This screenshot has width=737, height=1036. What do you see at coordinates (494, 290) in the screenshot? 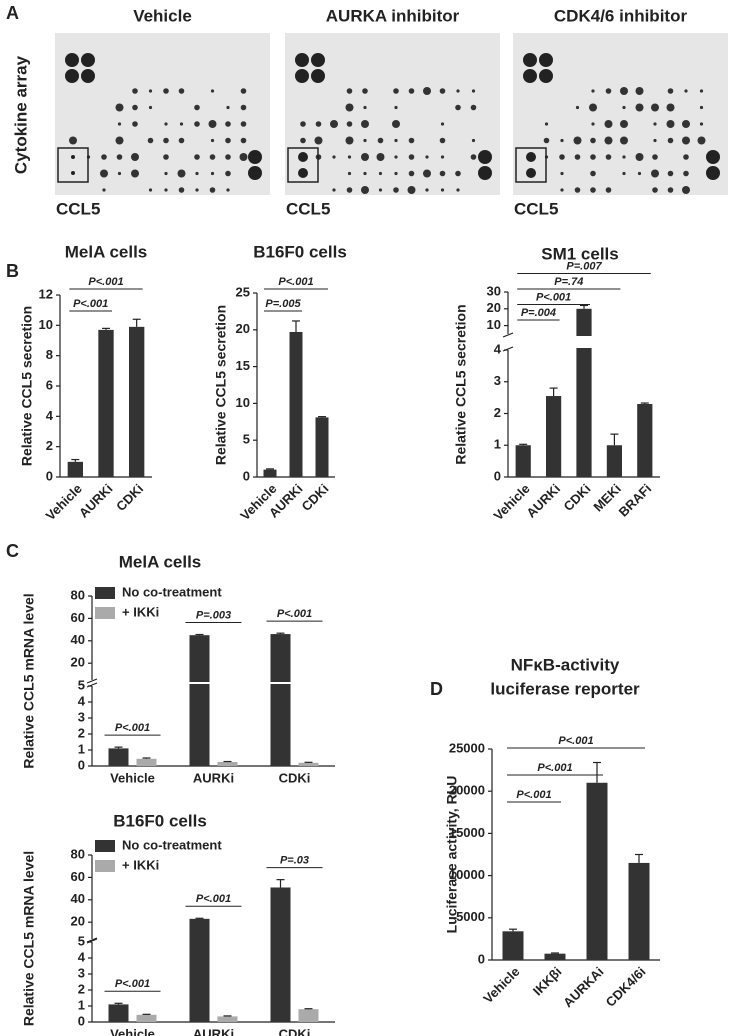
I see `y-tick-label: 30` at bounding box center [494, 290].